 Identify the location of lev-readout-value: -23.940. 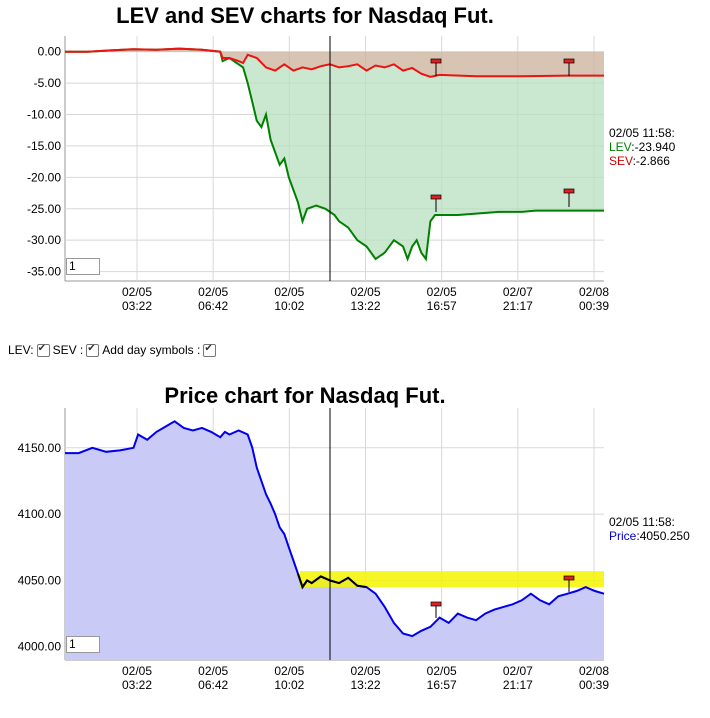
(655, 147).